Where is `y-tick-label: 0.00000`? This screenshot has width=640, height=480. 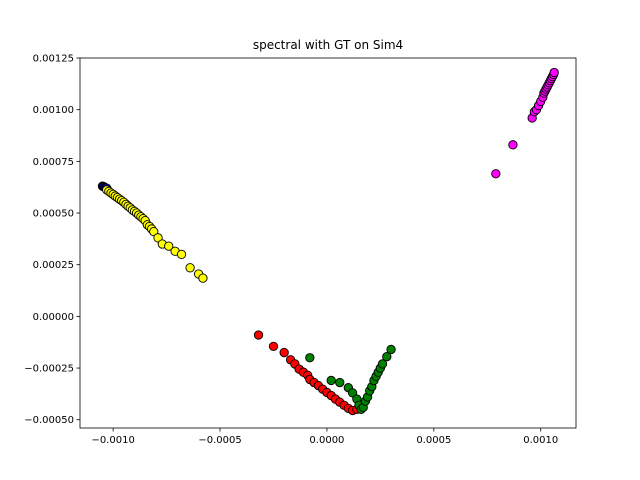
y-tick-label: 0.00000 is located at coordinates (53, 317).